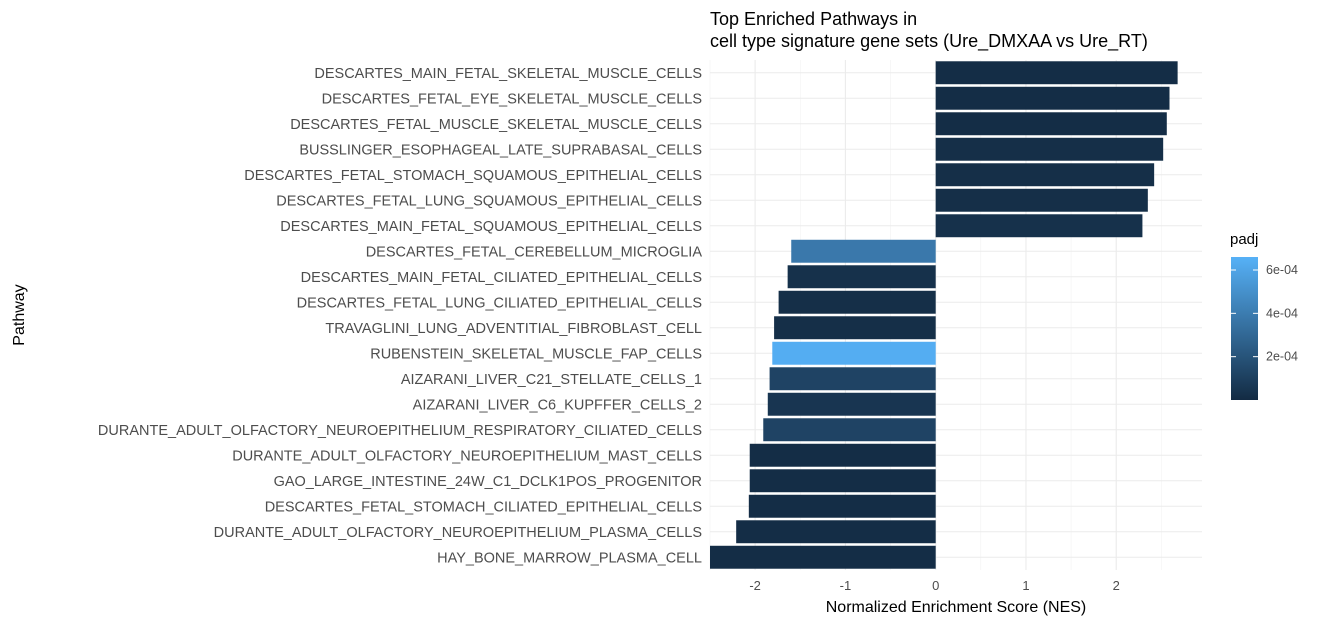 The width and height of the screenshot is (1323, 626). I want to click on legend-tick-label: 2e-04, so click(1282, 357).